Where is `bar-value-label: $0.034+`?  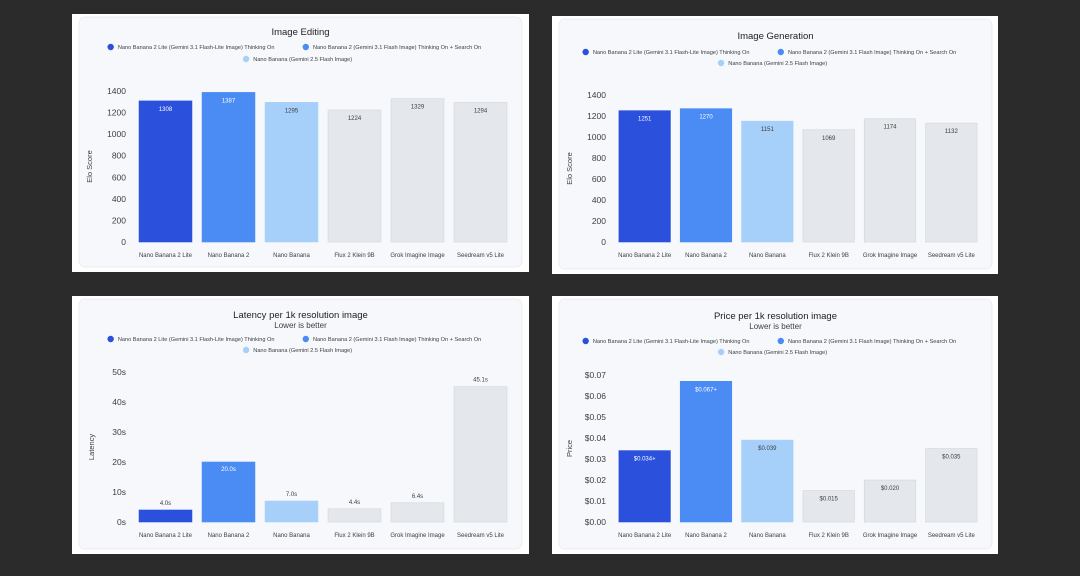
bar-value-label: $0.034+ is located at coordinates (645, 460).